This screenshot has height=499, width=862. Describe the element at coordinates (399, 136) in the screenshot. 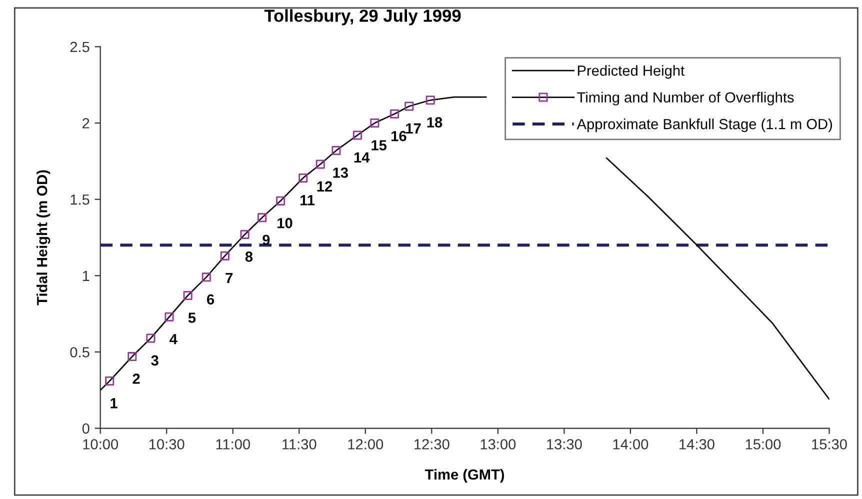

I see `annotation: 16` at that location.